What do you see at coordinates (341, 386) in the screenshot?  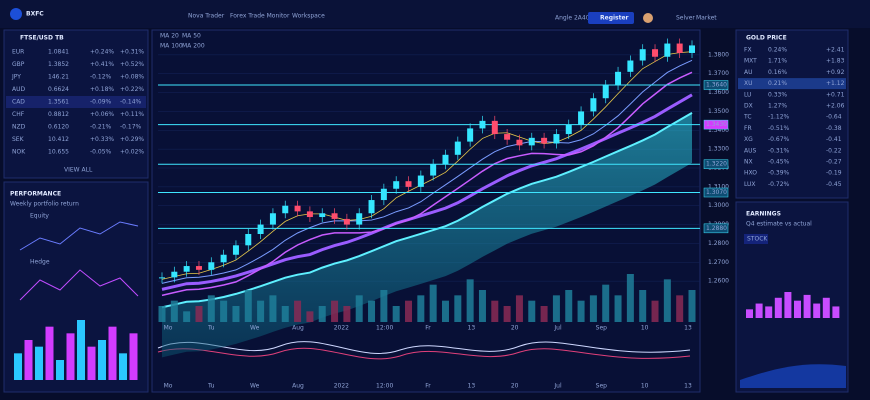 I see `x-tick-label: 2022` at bounding box center [341, 386].